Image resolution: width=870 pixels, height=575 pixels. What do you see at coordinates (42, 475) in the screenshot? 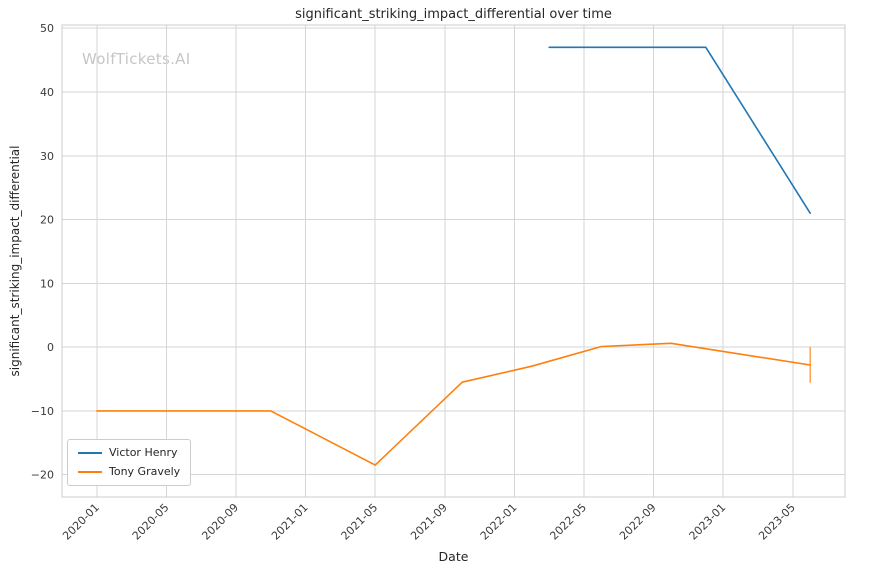
I see `y-tick-label: −20` at bounding box center [42, 475].